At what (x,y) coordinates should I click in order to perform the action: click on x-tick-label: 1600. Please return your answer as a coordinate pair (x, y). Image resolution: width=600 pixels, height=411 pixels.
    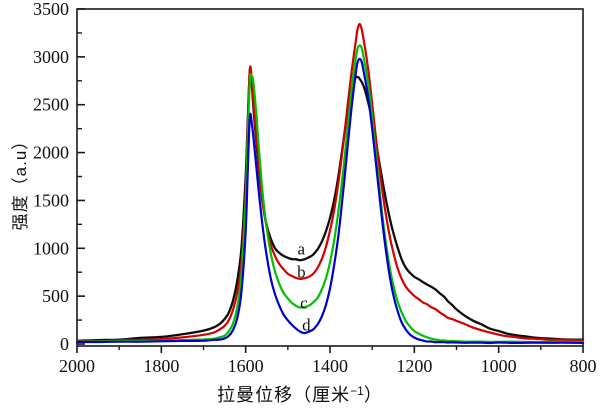
    Looking at the image, I should click on (246, 366).